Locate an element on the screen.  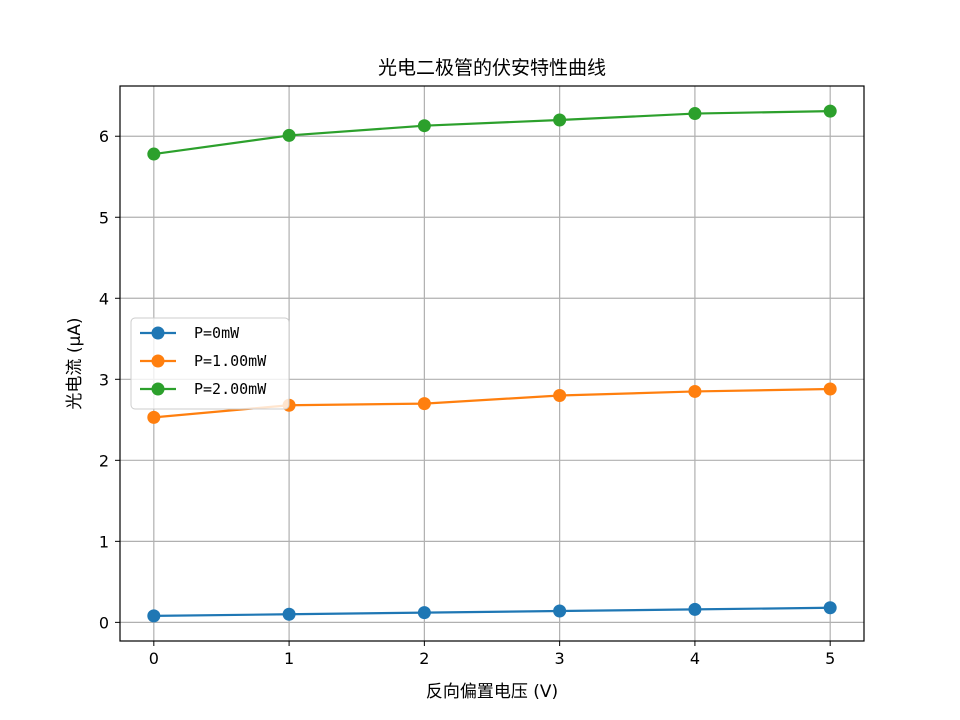
y-tick-label: 1 is located at coordinates (104, 541).